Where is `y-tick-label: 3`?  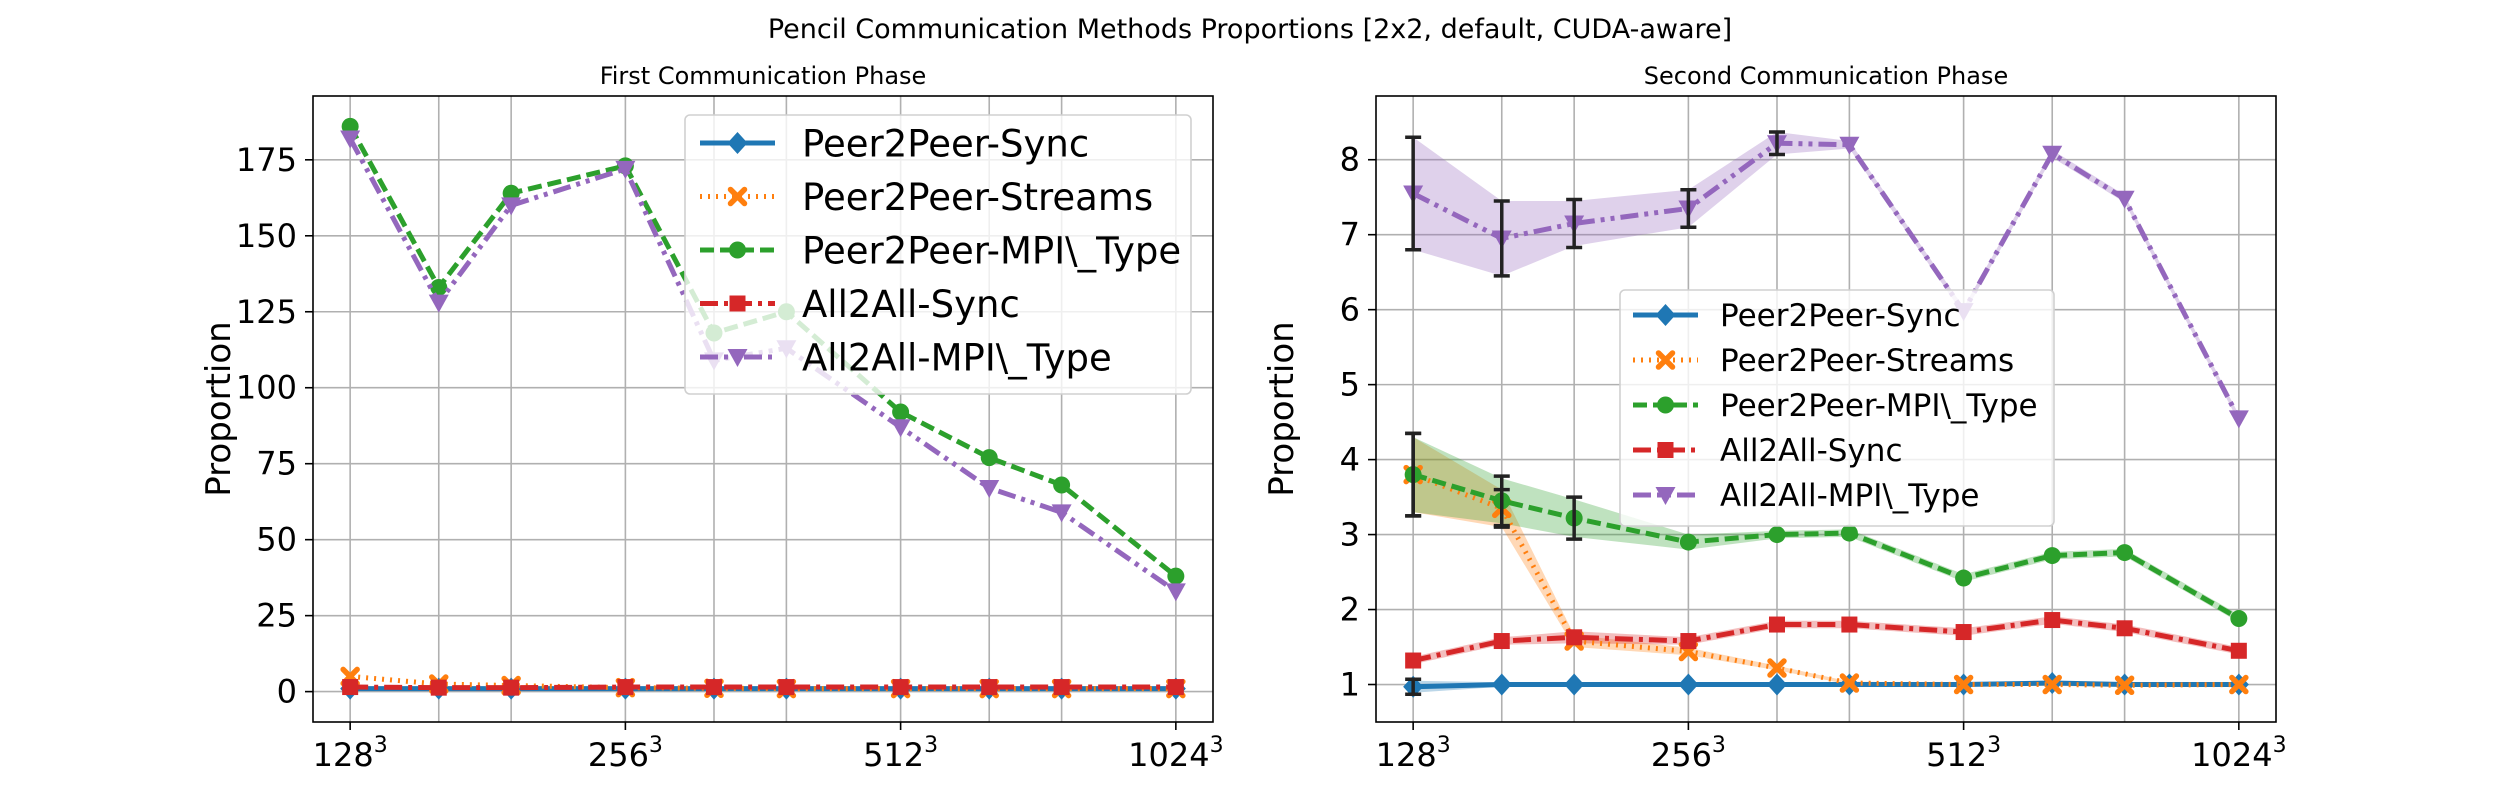
y-tick-label: 3 is located at coordinates (1350, 535).